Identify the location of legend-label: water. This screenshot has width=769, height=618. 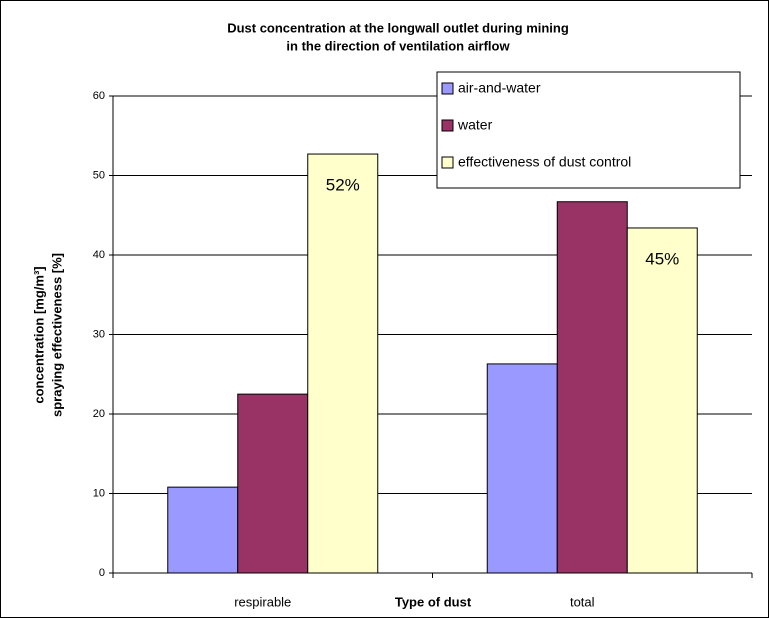
(475, 125).